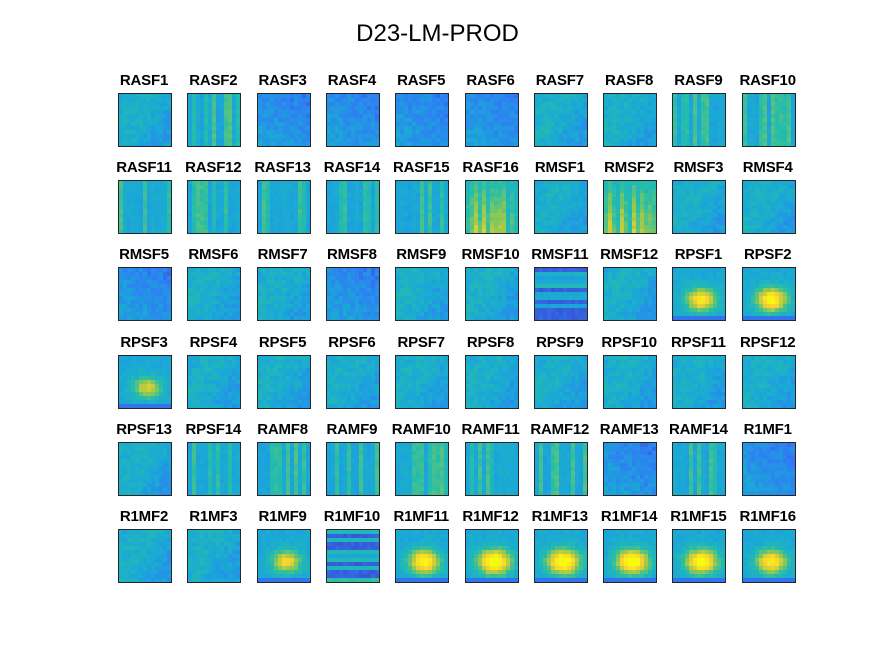  I want to click on panel-label: RASF11, so click(144, 168).